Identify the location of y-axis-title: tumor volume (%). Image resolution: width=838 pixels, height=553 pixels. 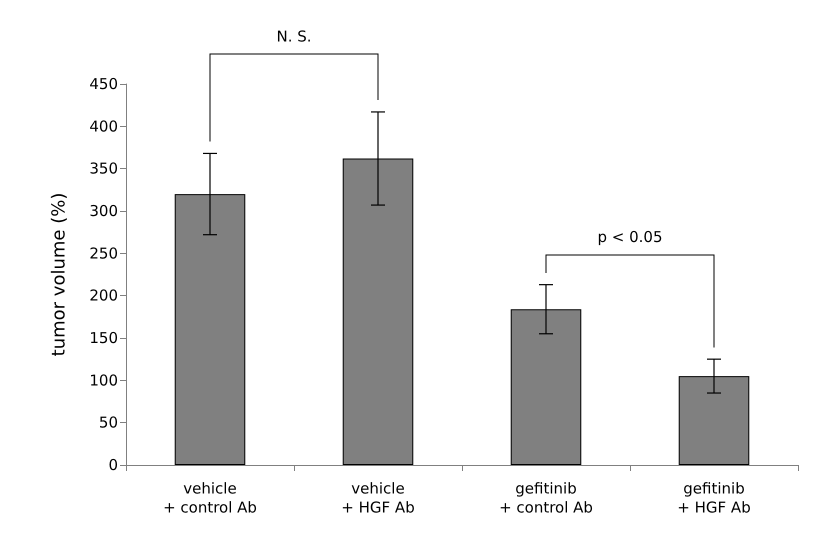
(59, 274).